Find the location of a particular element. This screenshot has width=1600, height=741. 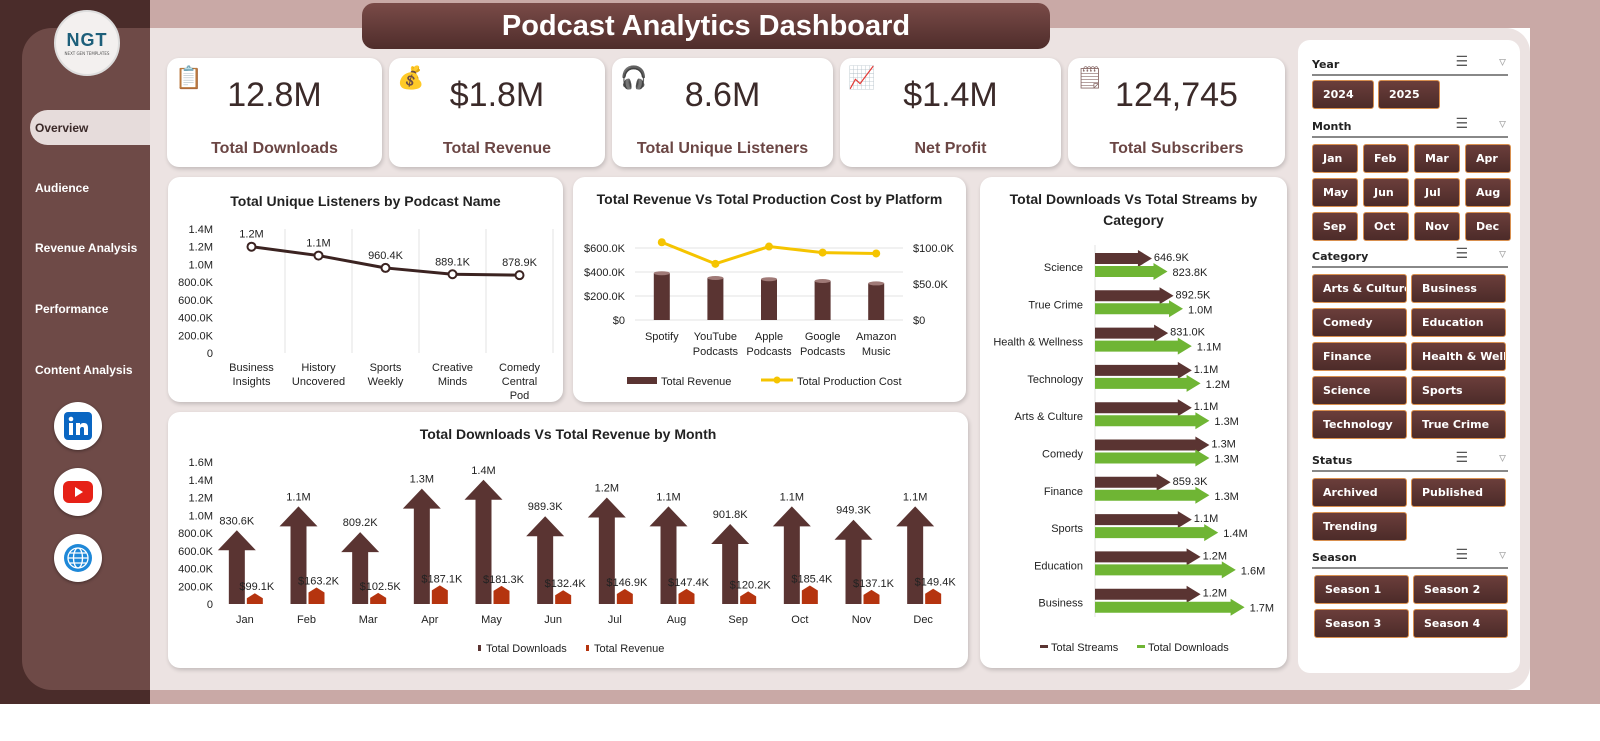

slicer-button: Season 1 is located at coordinates (1361, 589).